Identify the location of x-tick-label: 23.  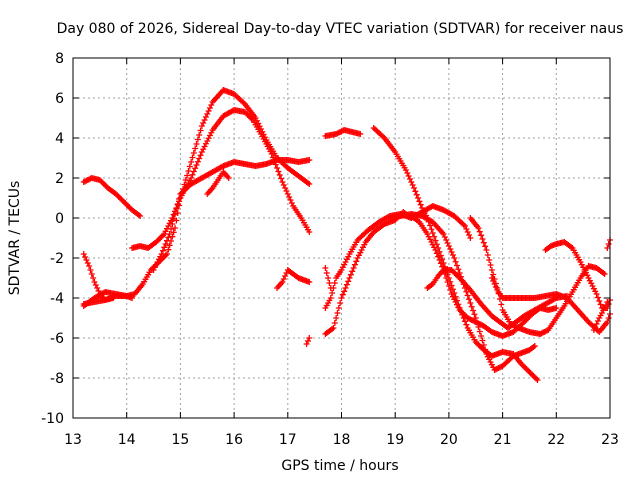
(610, 440).